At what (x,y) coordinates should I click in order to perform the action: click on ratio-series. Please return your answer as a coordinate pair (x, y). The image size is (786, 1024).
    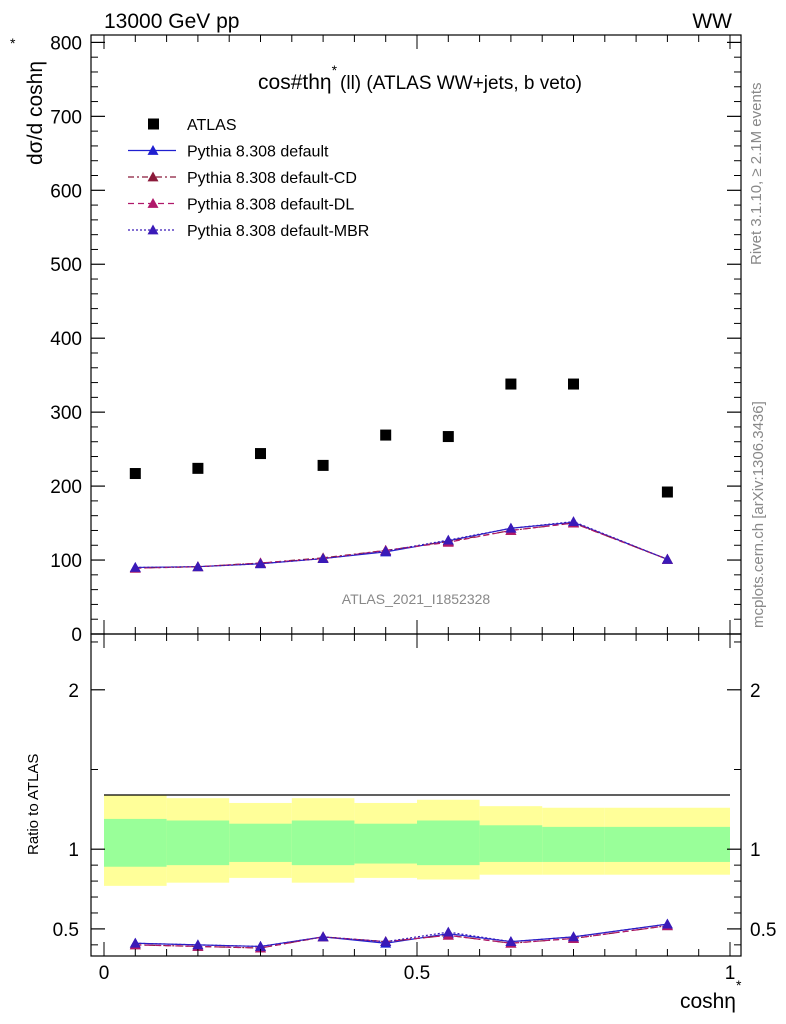
    Looking at the image, I should click on (401, 935).